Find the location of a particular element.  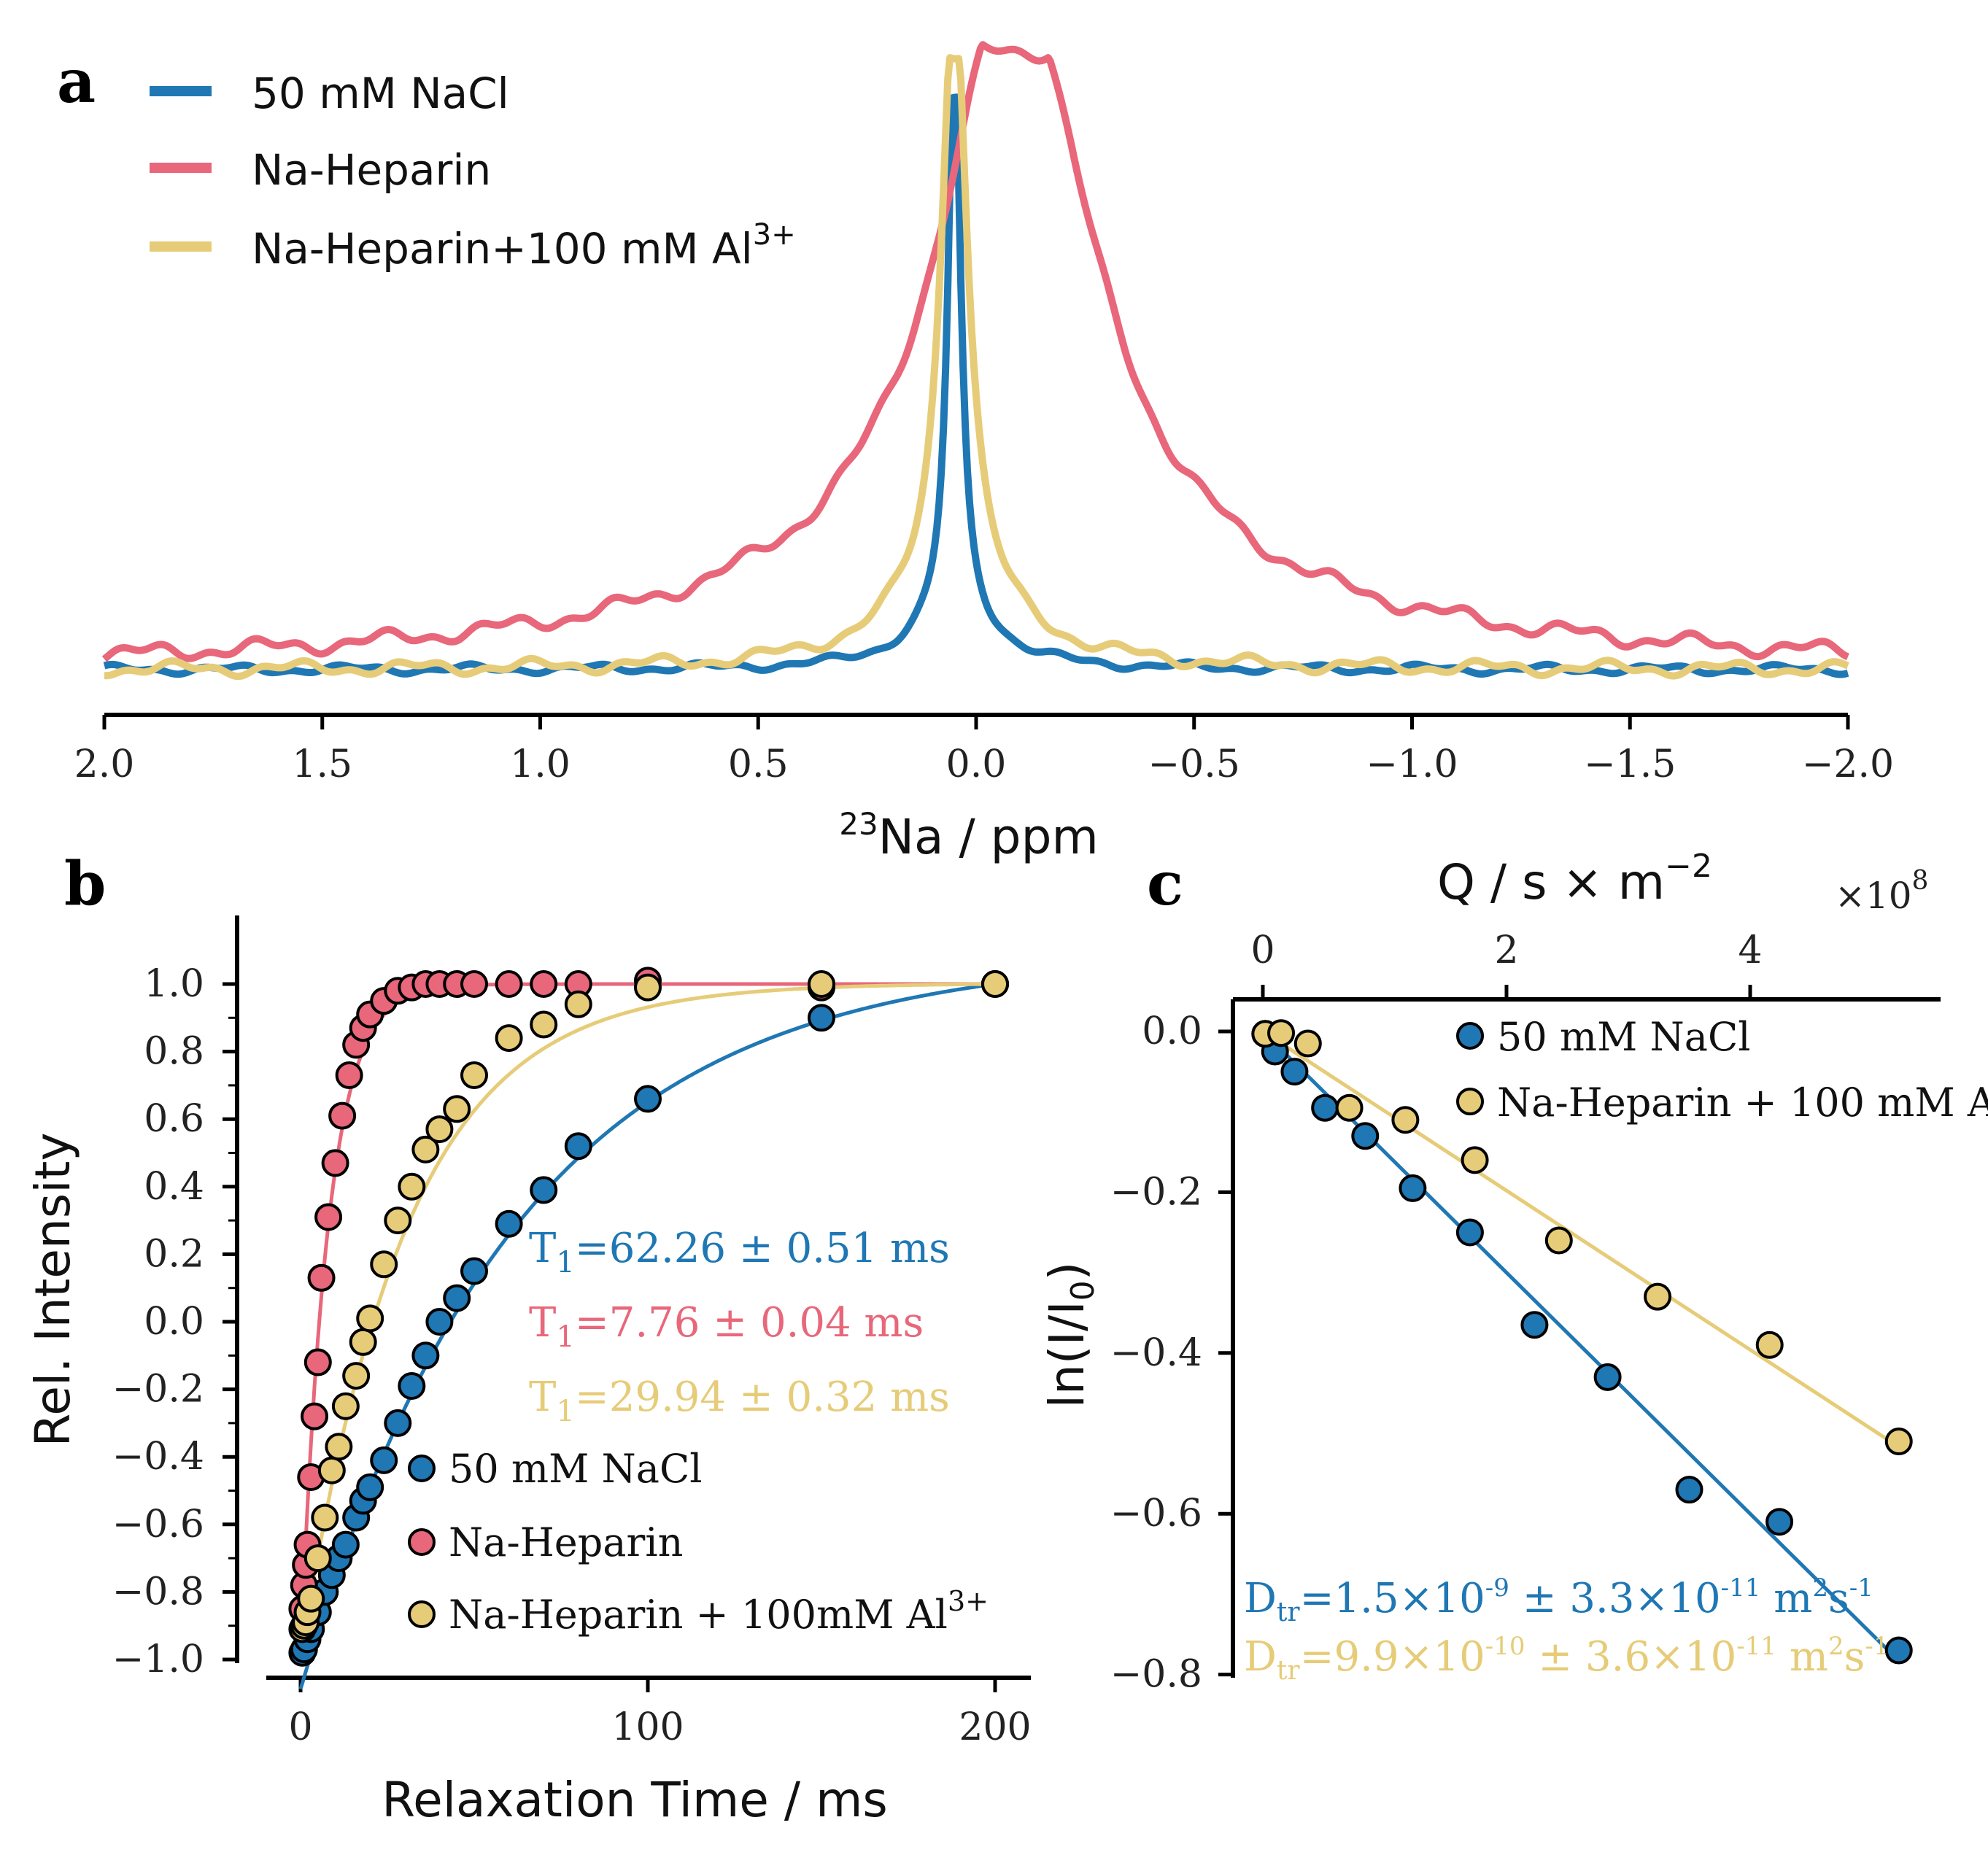

b-y-tick-label: −0.4 is located at coordinates (158, 1457).